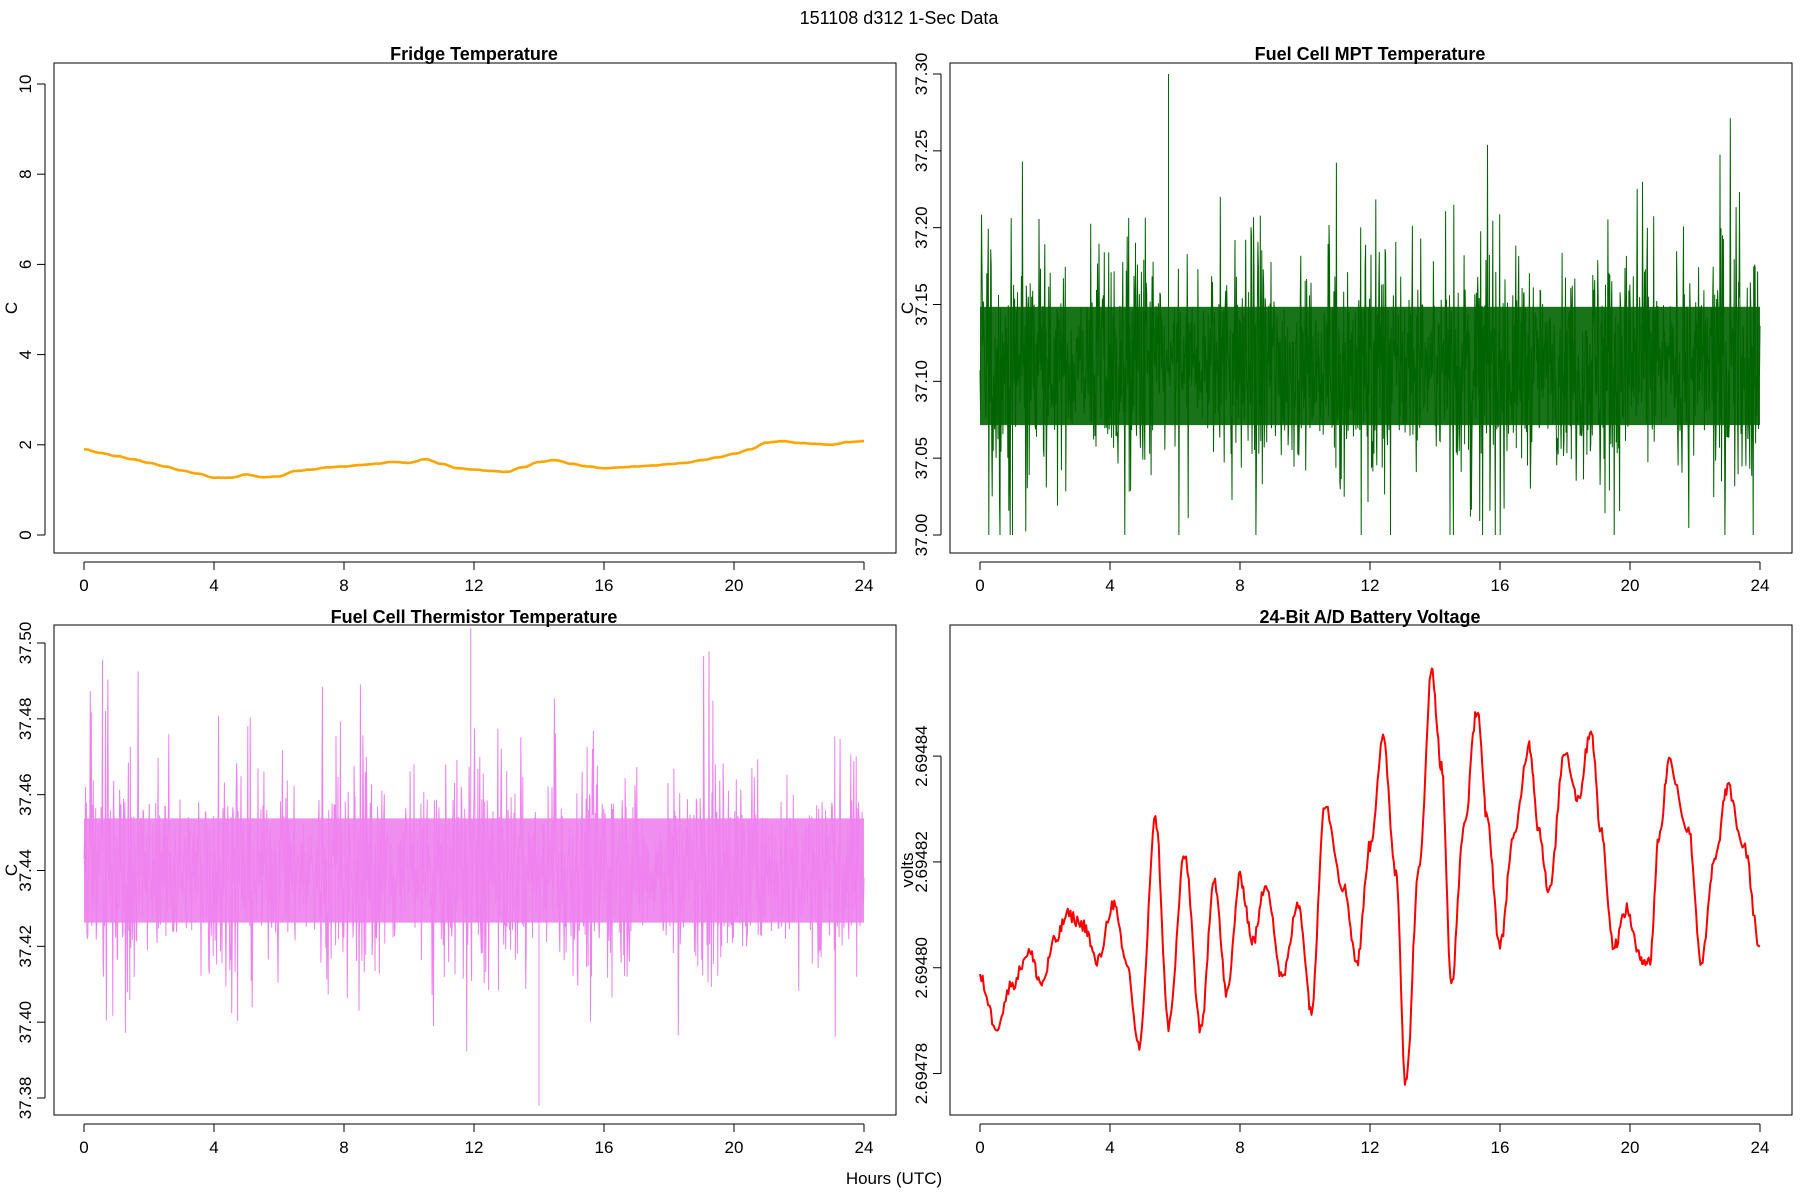  What do you see at coordinates (25, 444) in the screenshot?
I see `y-tick-label: 2` at bounding box center [25, 444].